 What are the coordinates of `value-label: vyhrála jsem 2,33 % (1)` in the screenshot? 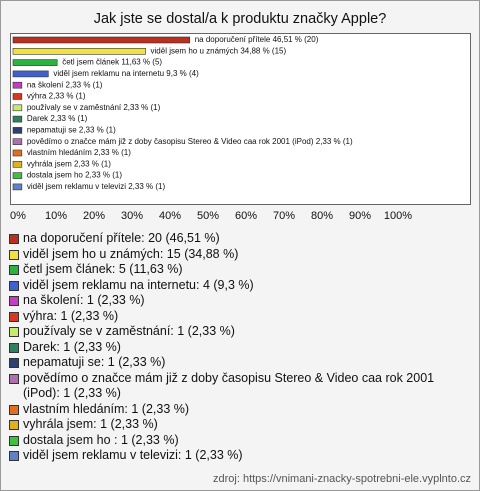 It's located at (69, 163).